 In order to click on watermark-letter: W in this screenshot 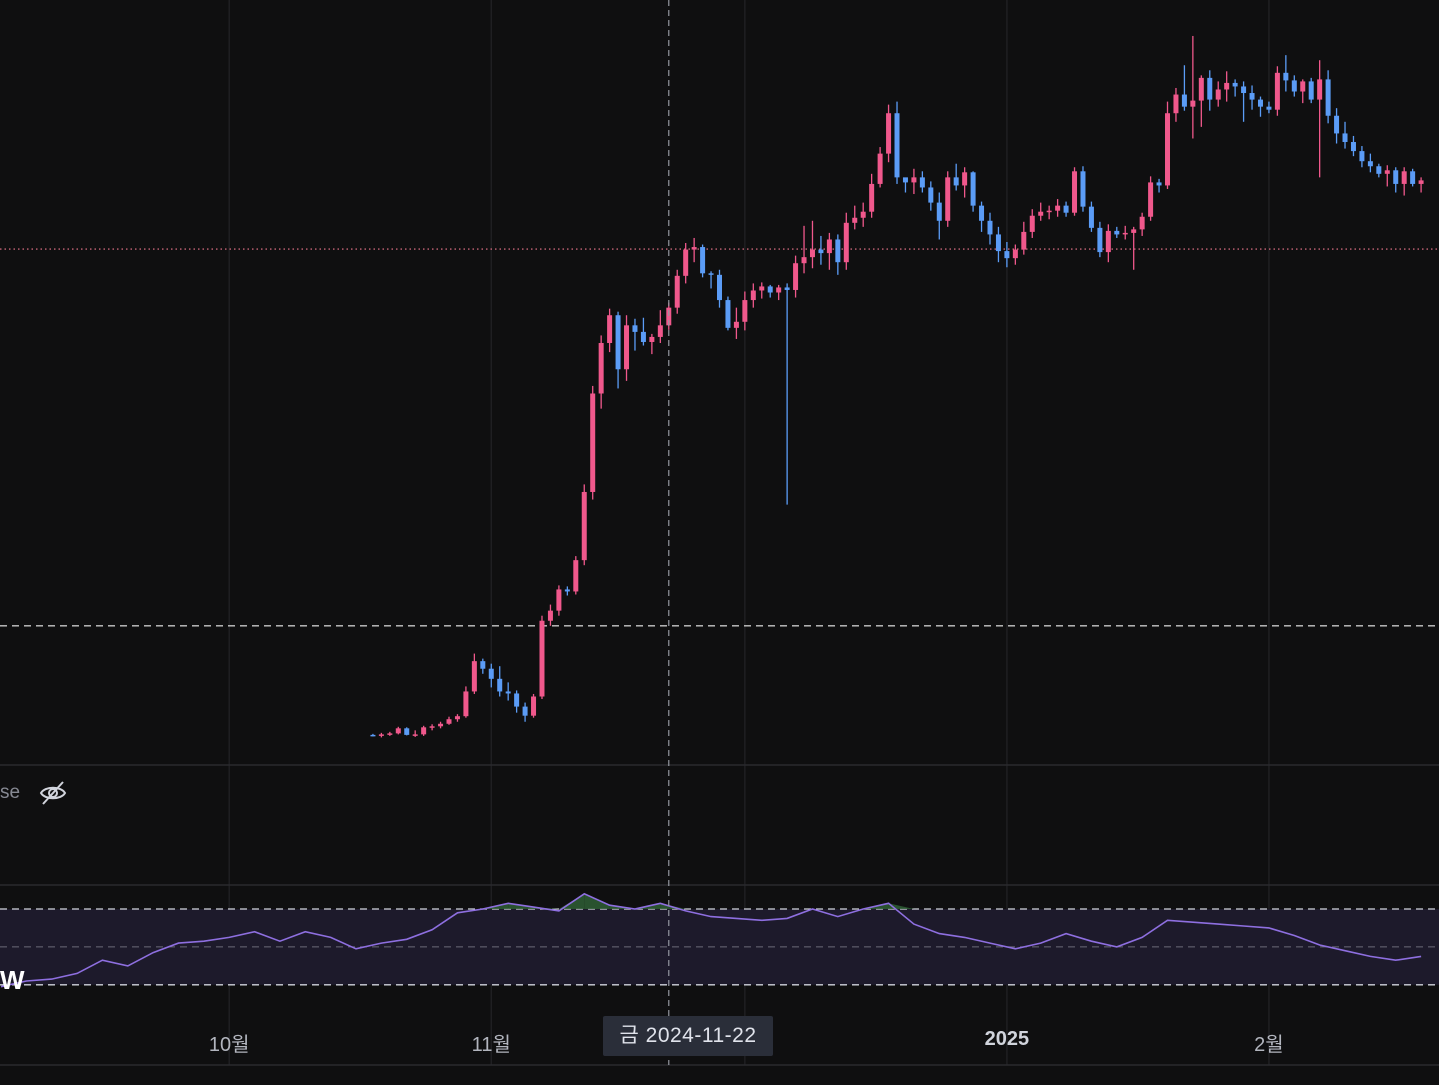, I will do `click(12, 980)`.